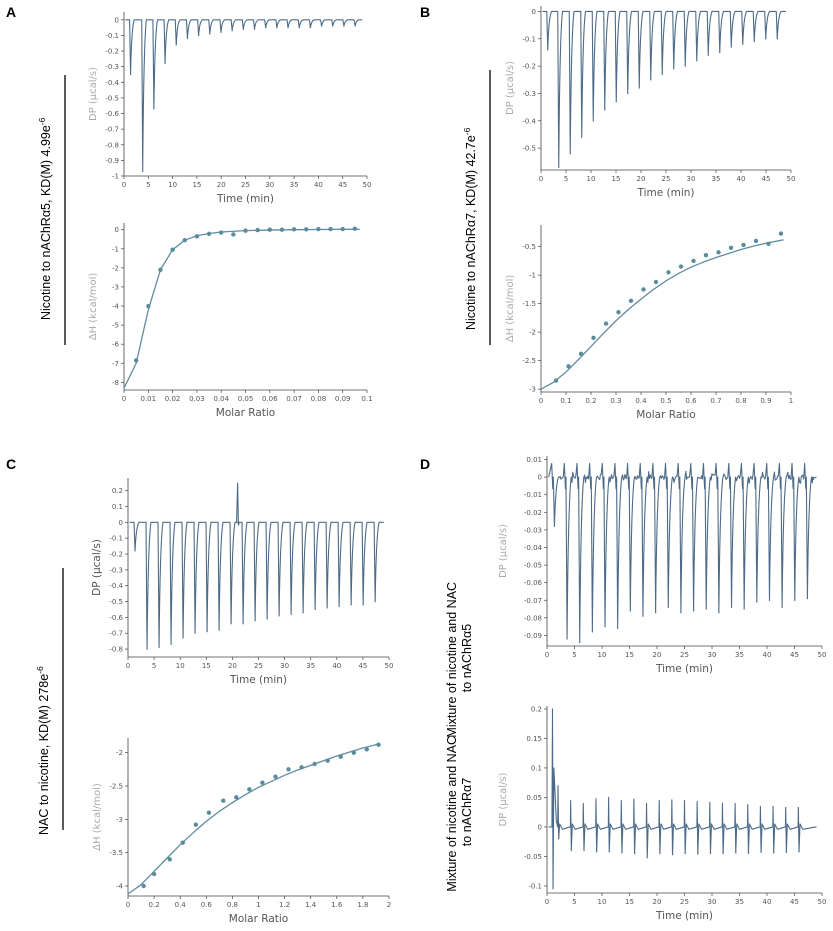  What do you see at coordinates (115, 268) in the screenshot?
I see `y-tick-label: -2` at bounding box center [115, 268].